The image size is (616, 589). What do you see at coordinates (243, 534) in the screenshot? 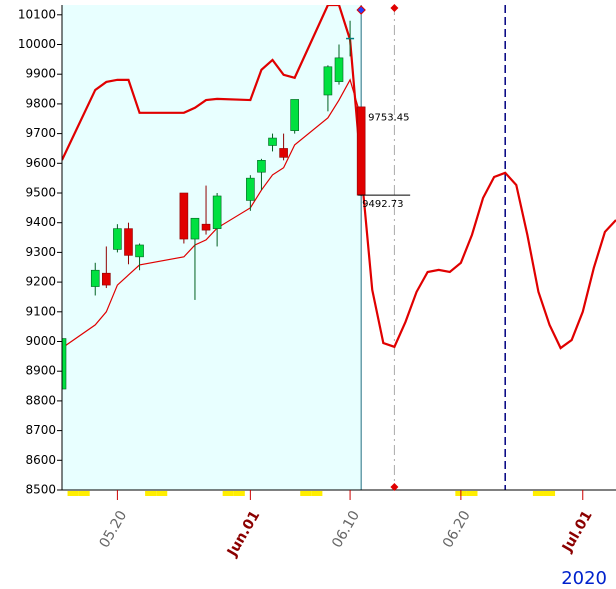
I see `x-tick-label: Jun.01` at bounding box center [243, 534].